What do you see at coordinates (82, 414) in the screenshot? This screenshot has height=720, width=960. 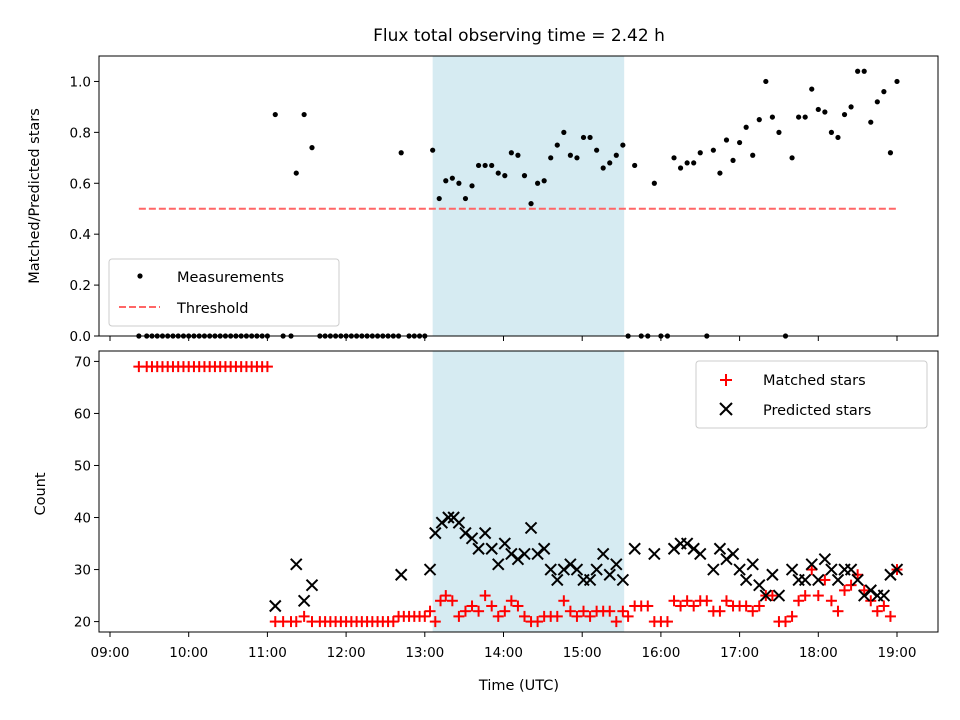 I see `y-tick-label: 60` at bounding box center [82, 414].